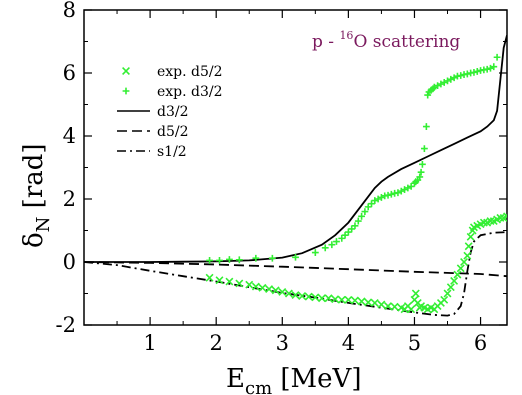 The image size is (522, 395). I want to click on legend-label: s1/2, so click(172, 152).